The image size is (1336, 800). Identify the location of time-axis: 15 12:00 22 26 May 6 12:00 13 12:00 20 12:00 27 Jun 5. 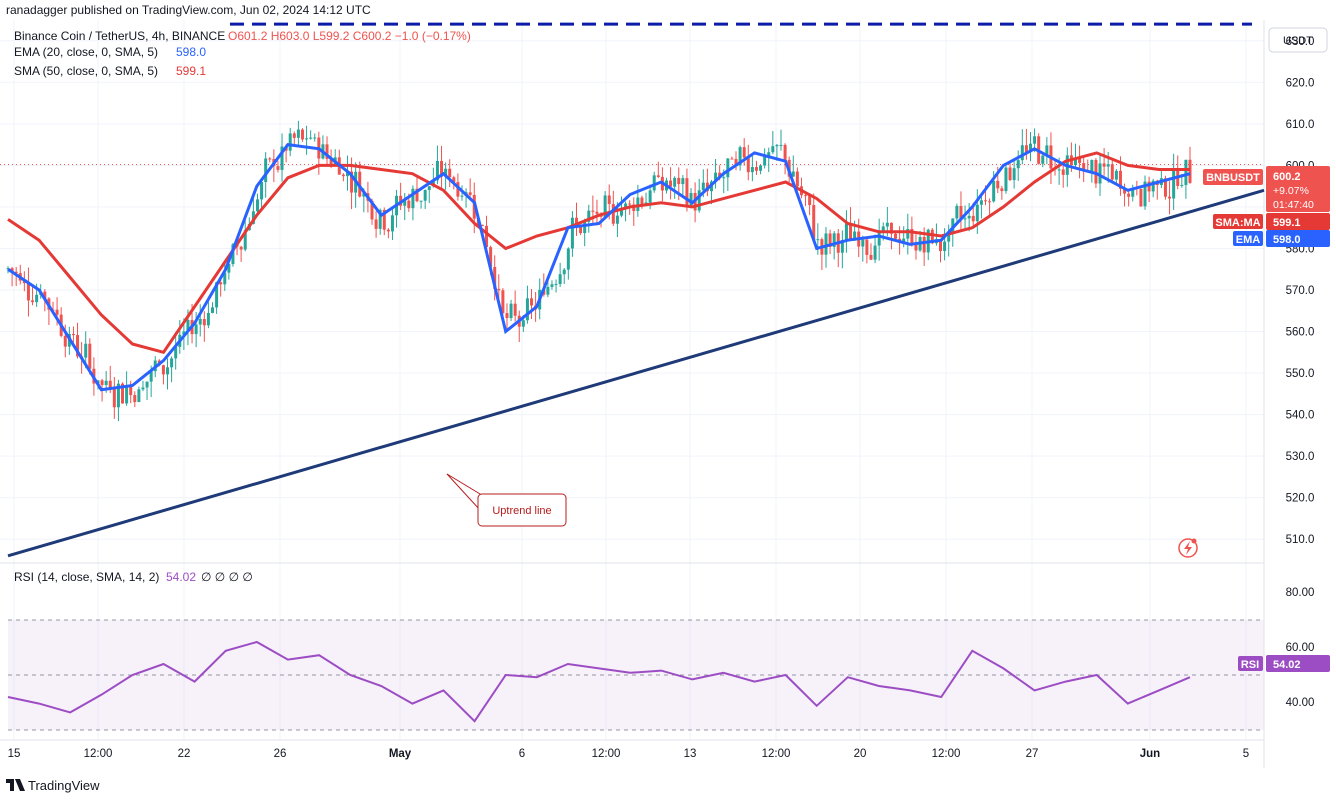
(629, 754).